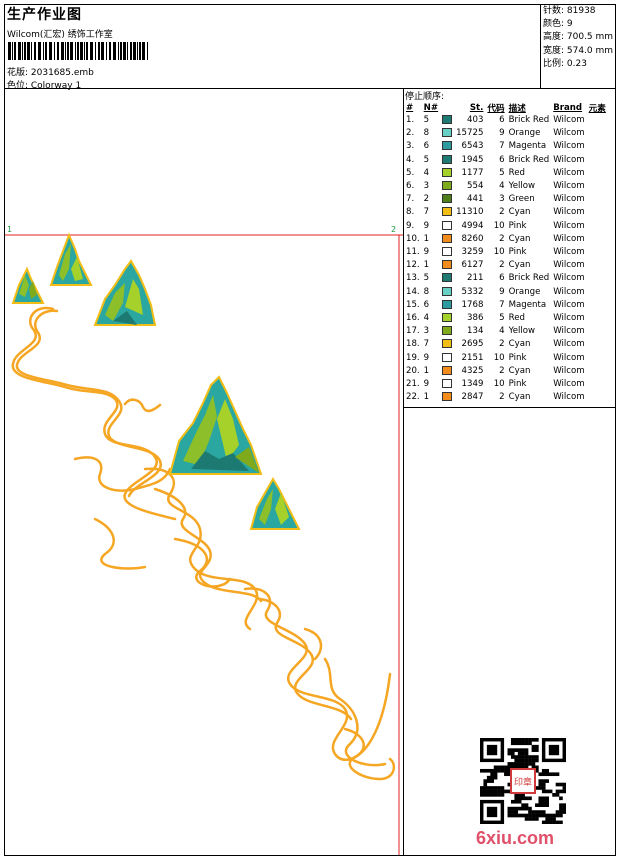  I want to click on row-index: 6., so click(410, 186).